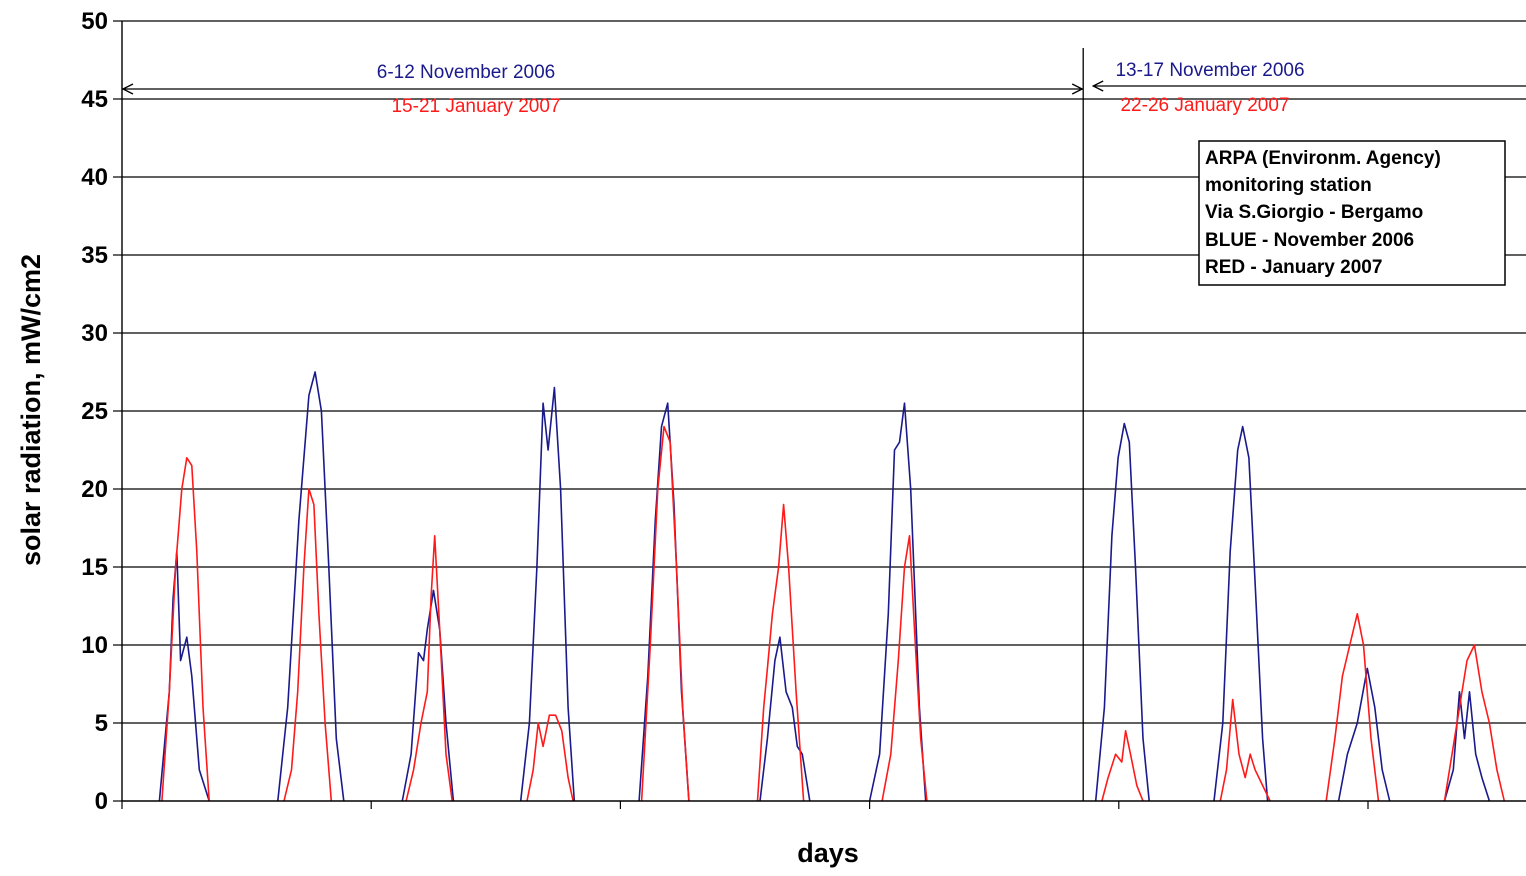 This screenshot has height=876, width=1526. I want to click on y-tick-label-25: 25, so click(94, 411).